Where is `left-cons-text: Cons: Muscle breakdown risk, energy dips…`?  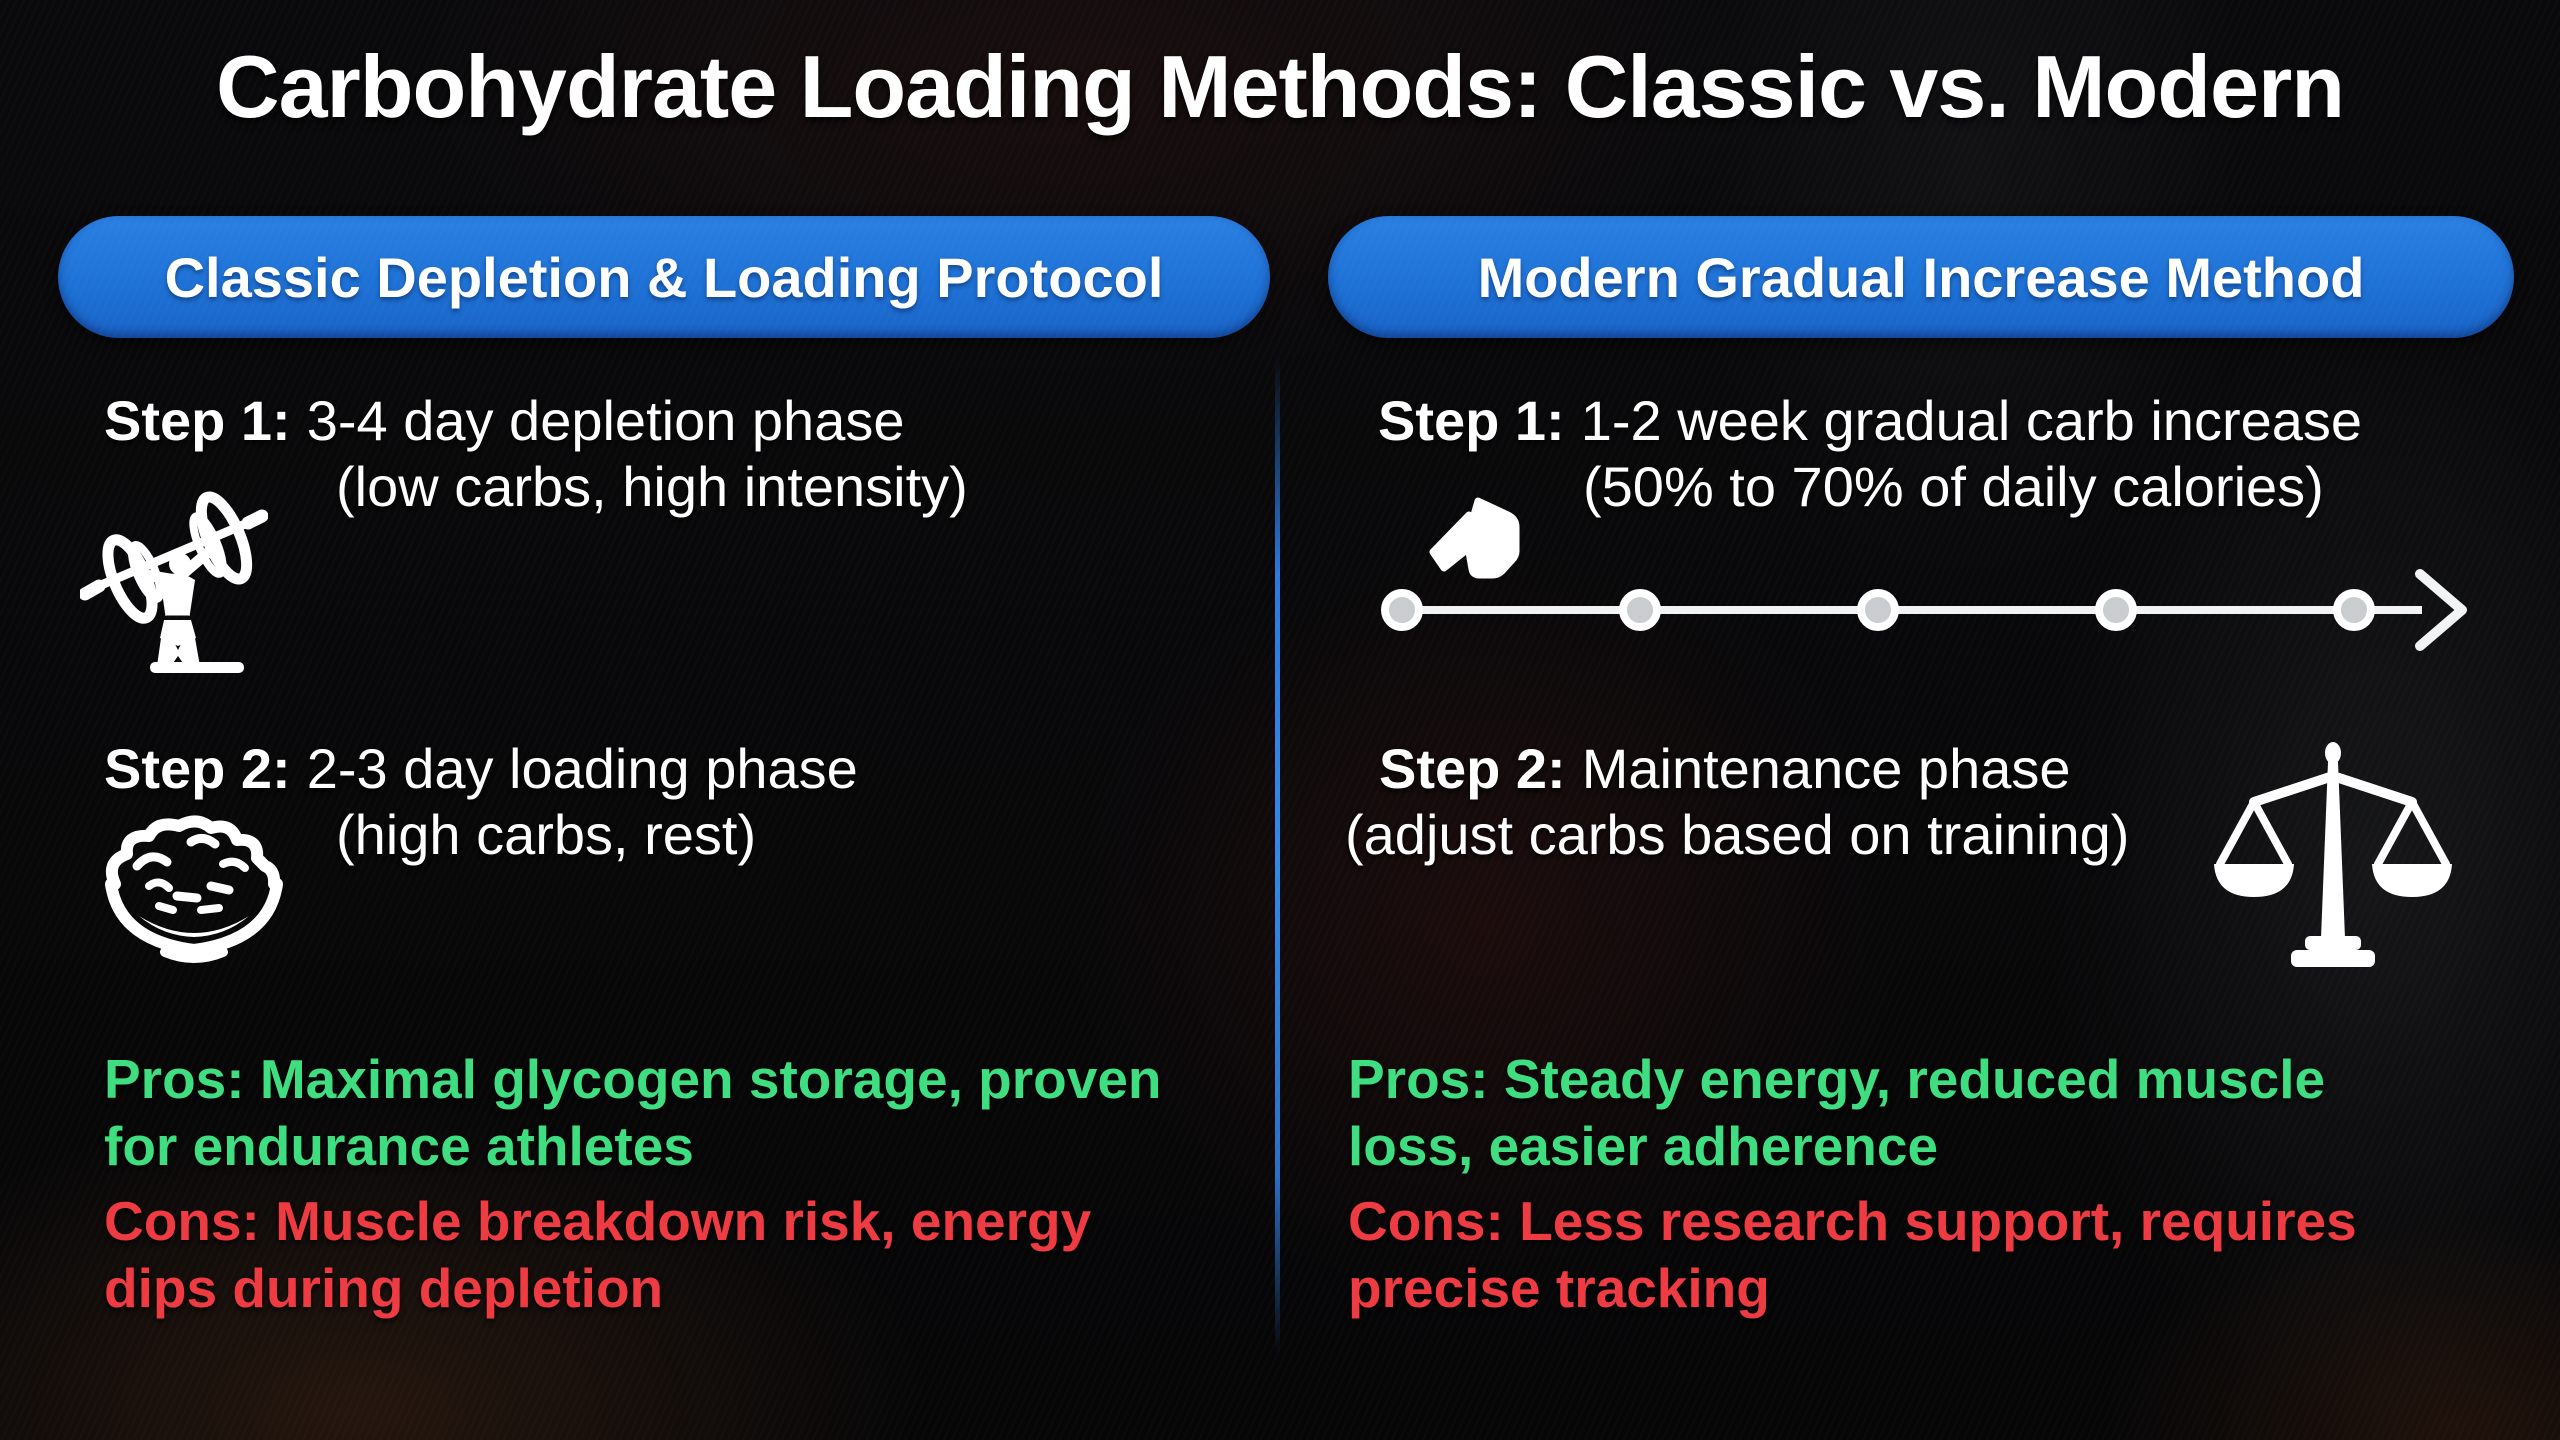
left-cons-text: Cons: Muscle breakdown risk, energy dips… is located at coordinates (598, 1254).